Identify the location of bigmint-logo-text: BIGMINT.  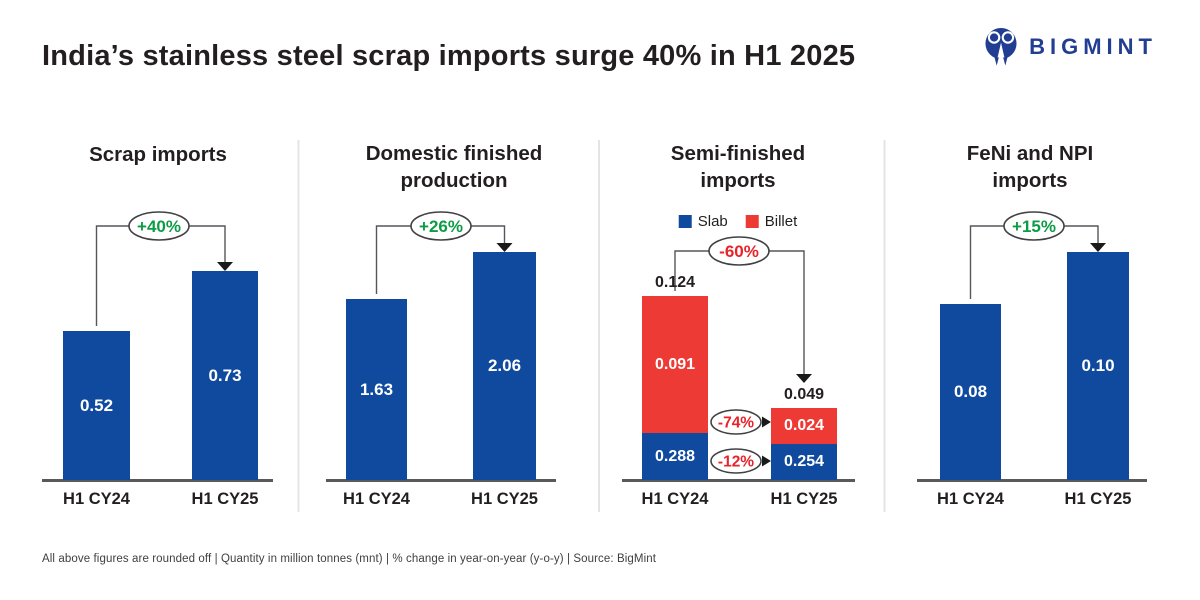
(1093, 46).